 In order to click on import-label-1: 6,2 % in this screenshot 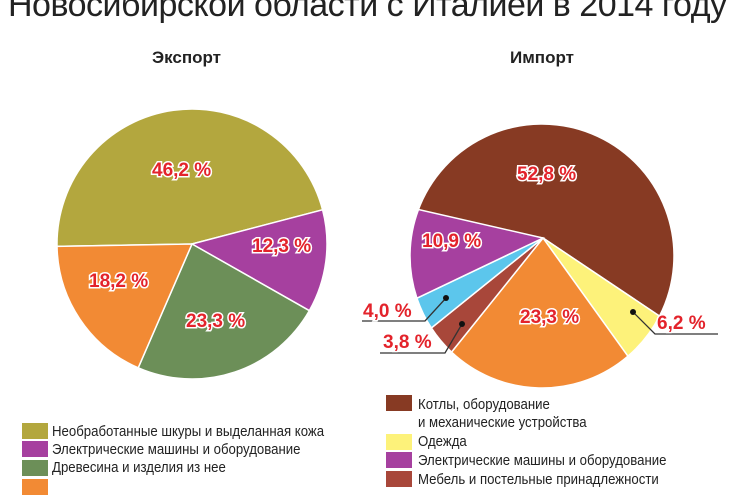, I will do `click(681, 323)`.